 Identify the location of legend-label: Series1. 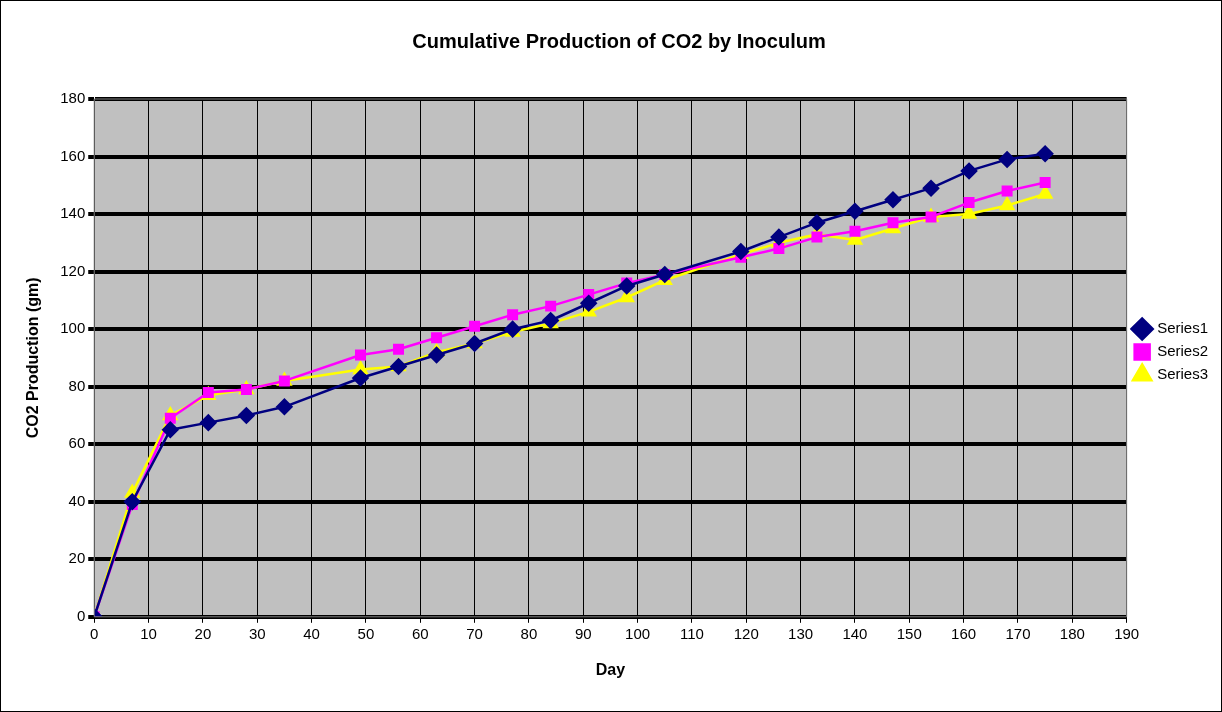
(1182, 328).